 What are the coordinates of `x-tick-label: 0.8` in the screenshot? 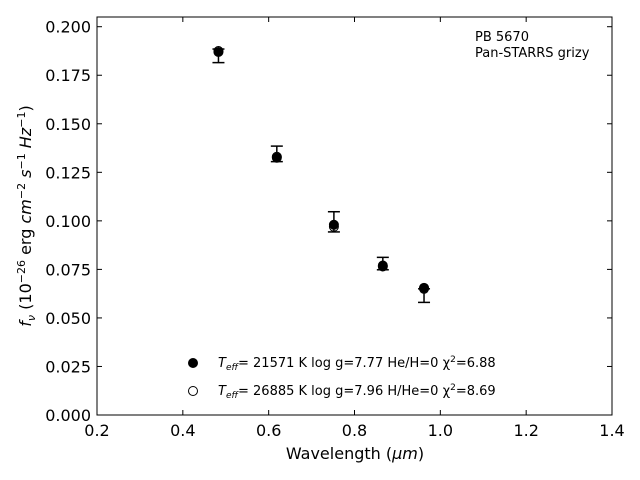 It's located at (354, 430).